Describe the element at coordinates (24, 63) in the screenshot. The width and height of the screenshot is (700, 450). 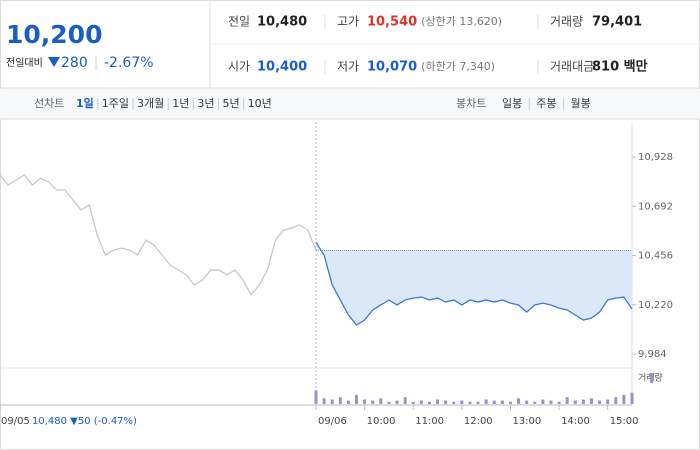
I see `change-label: 전일대비` at that location.